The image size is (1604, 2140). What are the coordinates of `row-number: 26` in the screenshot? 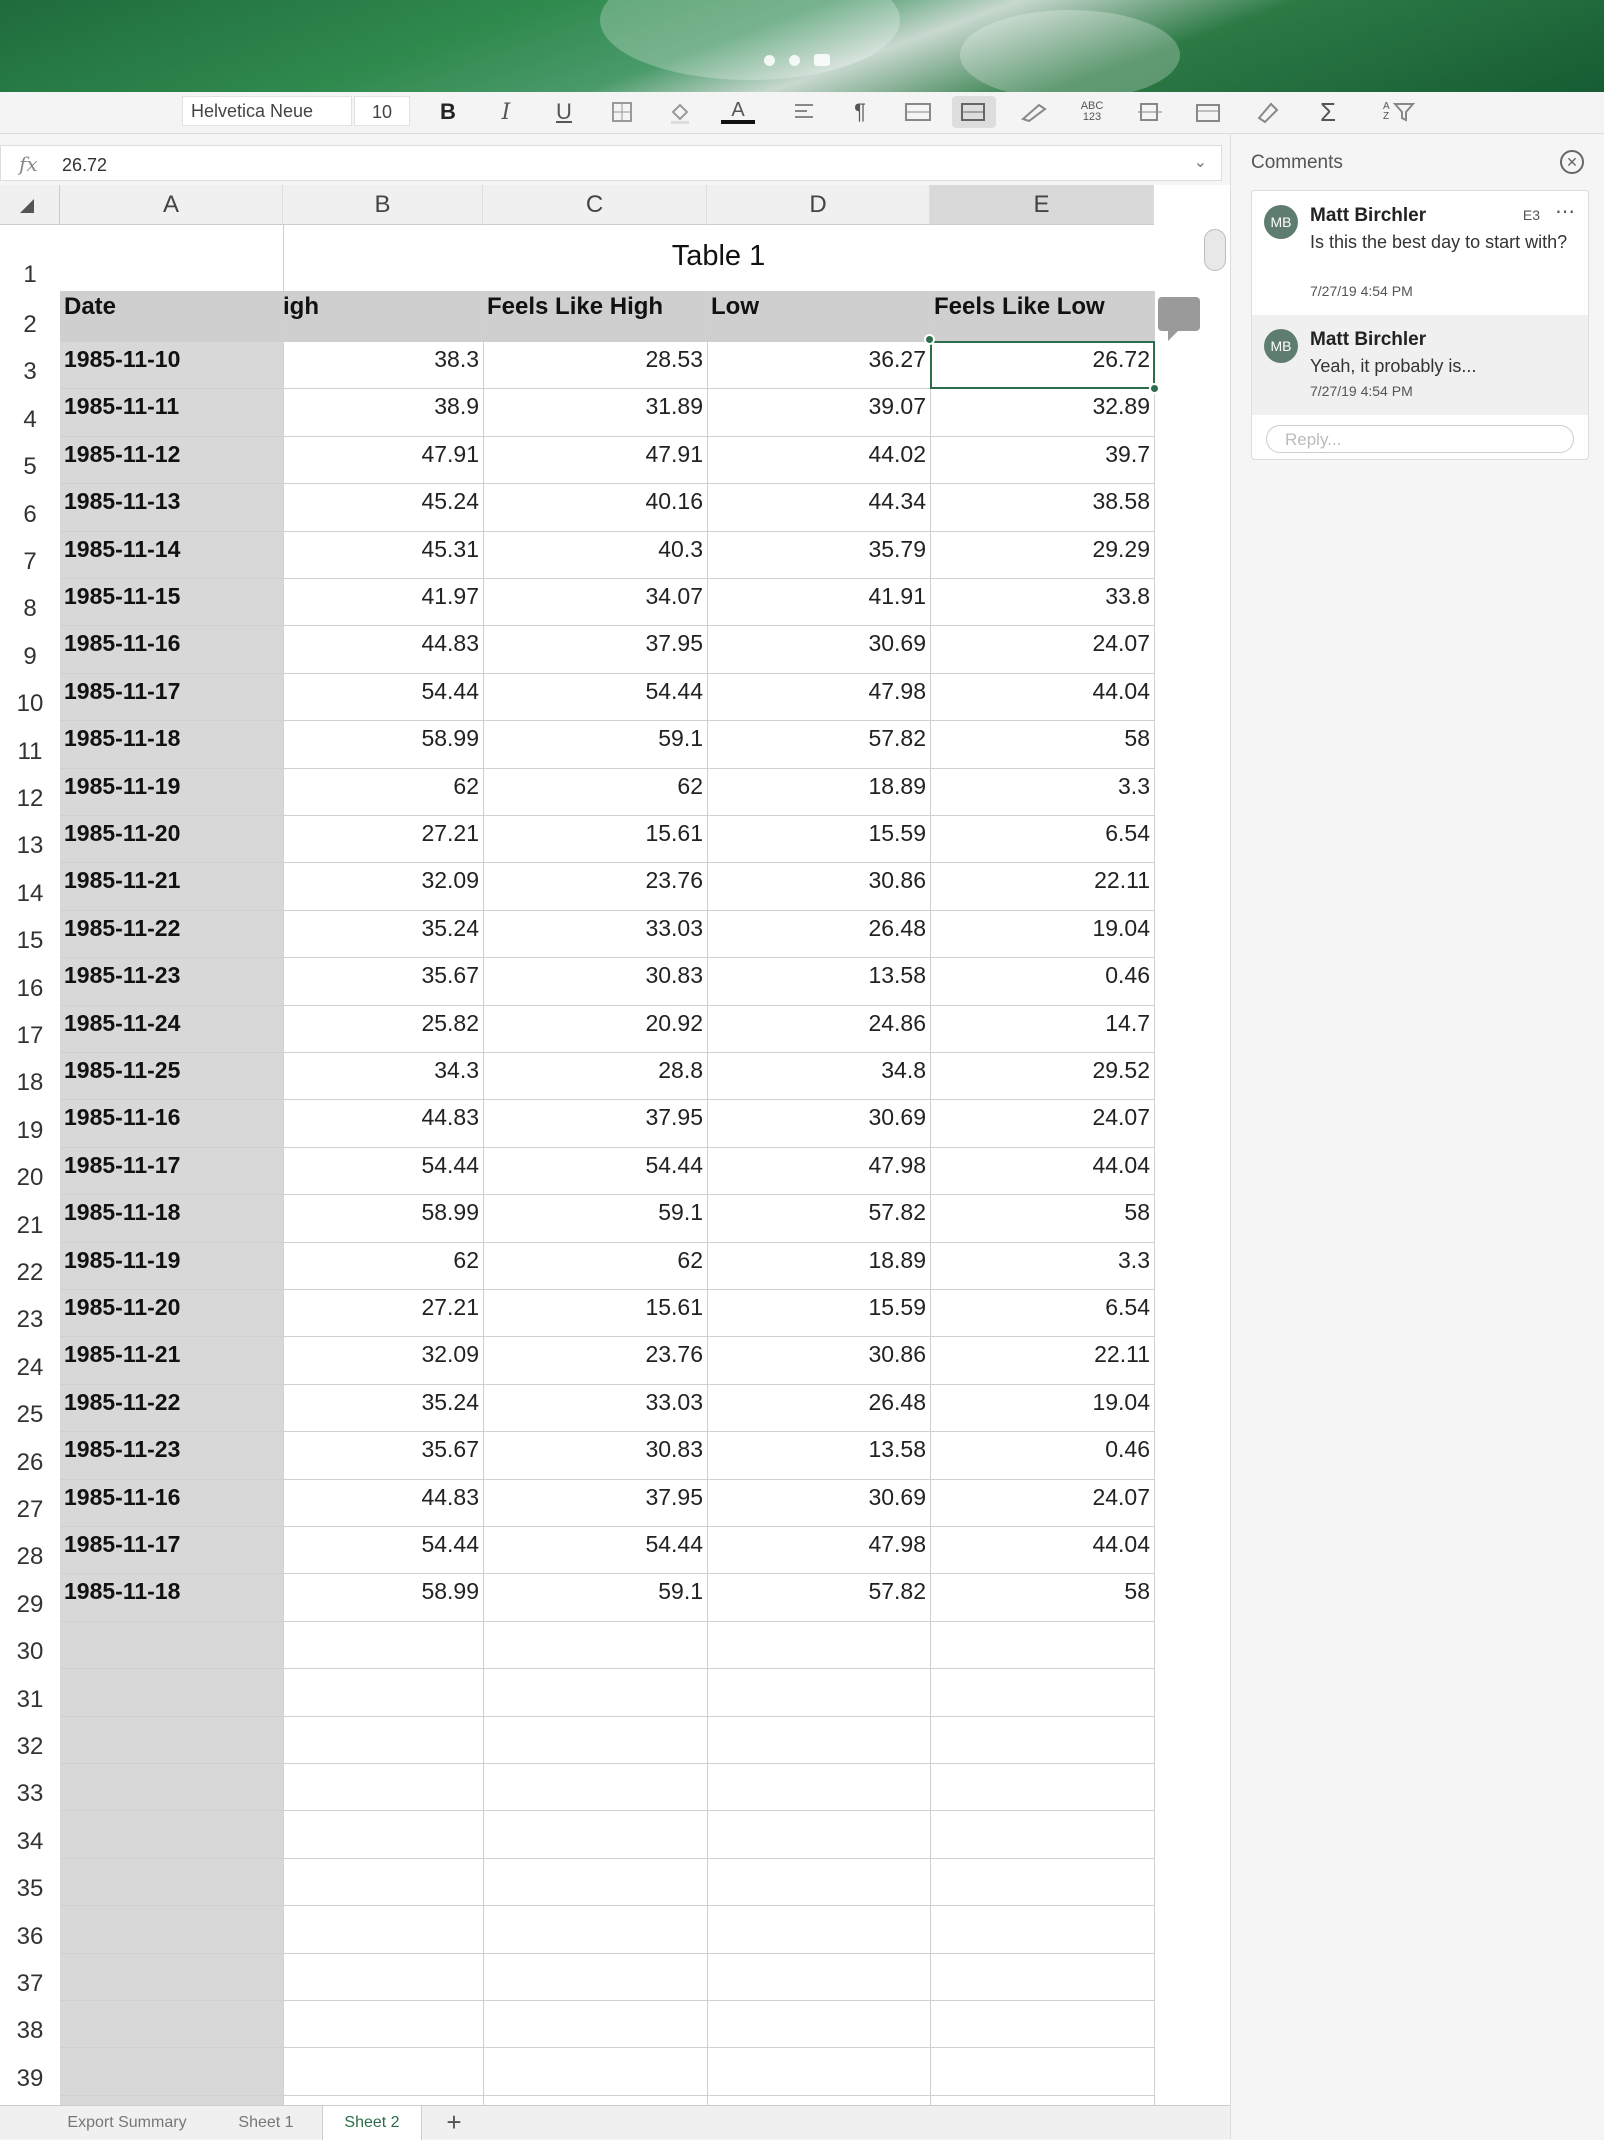 It's located at (30, 1462).